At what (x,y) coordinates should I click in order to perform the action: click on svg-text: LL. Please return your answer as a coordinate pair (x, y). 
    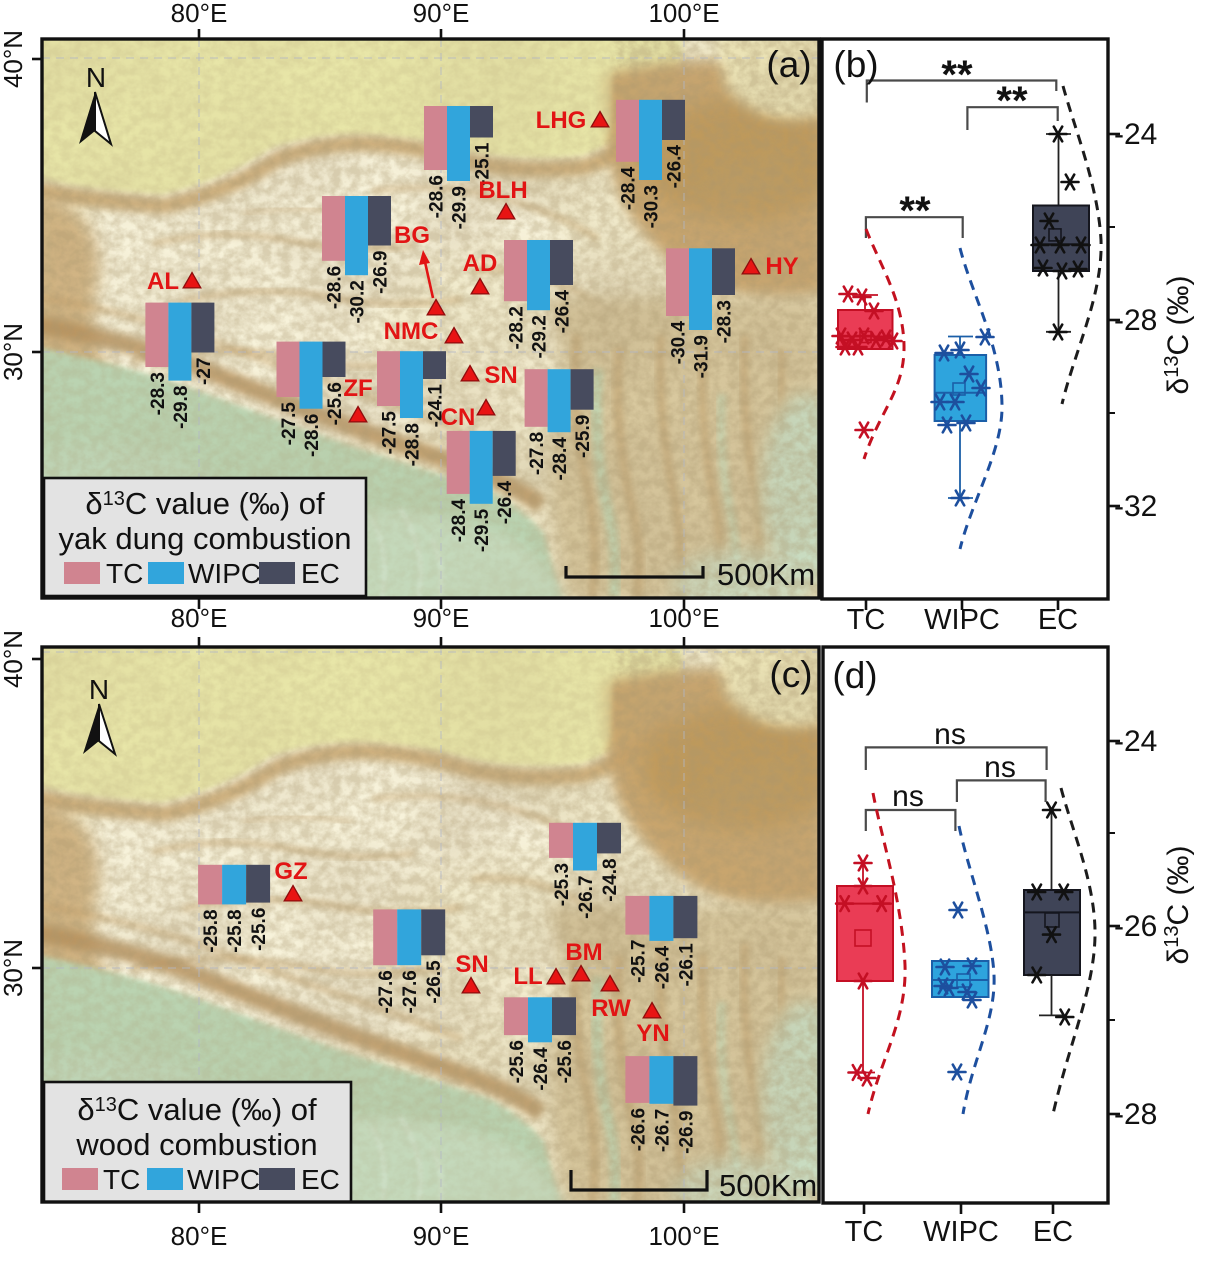
    Looking at the image, I should click on (527, 976).